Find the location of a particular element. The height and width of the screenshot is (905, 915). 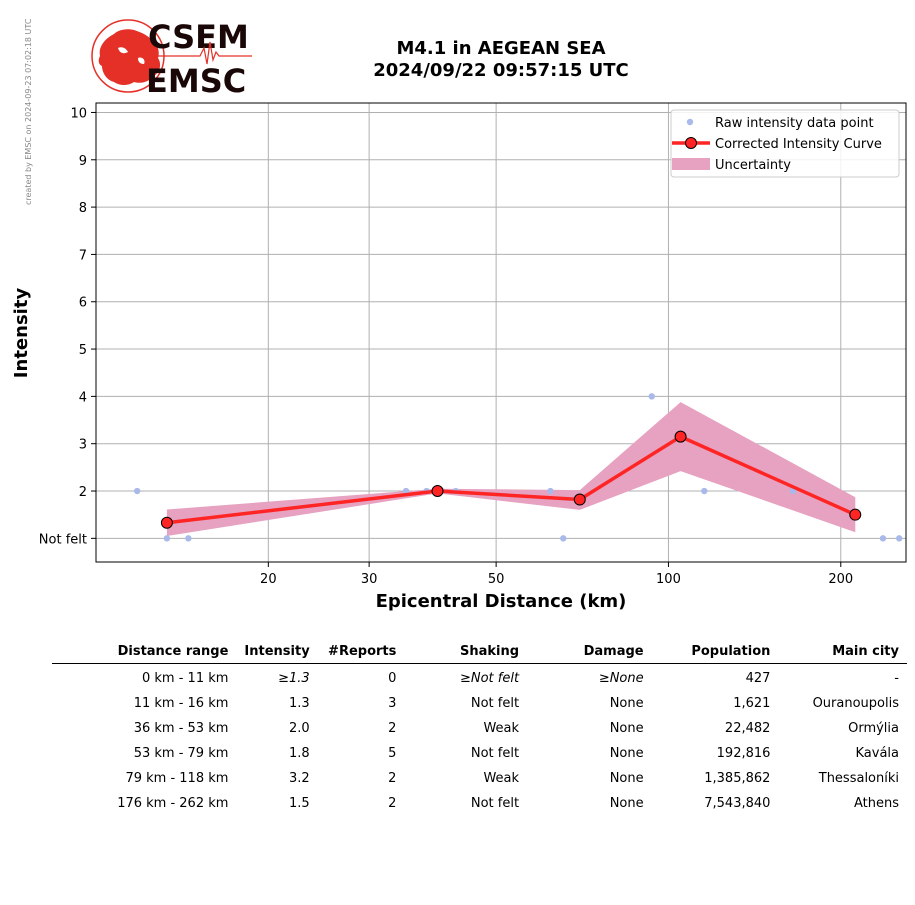

header-intensity: Intensity is located at coordinates (277, 652).